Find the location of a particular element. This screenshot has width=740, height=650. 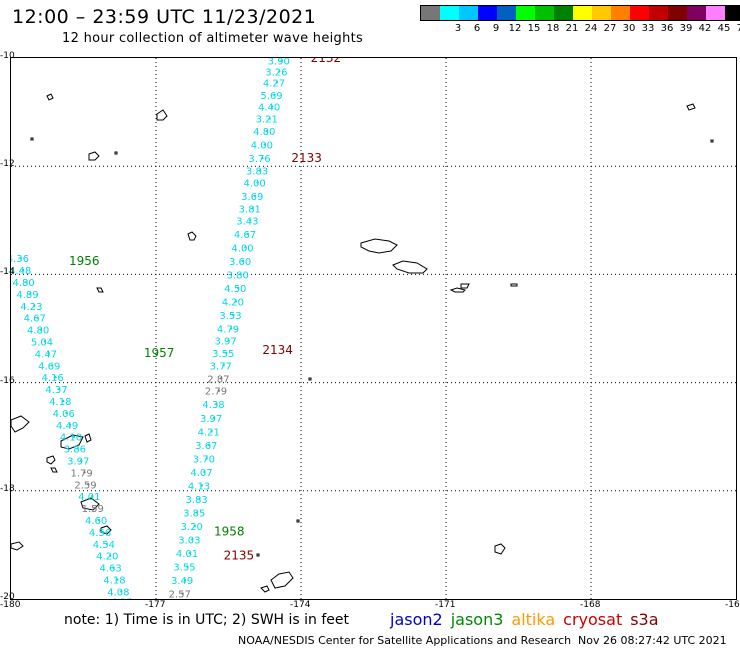

island-kadavu is located at coordinates (17, 546).